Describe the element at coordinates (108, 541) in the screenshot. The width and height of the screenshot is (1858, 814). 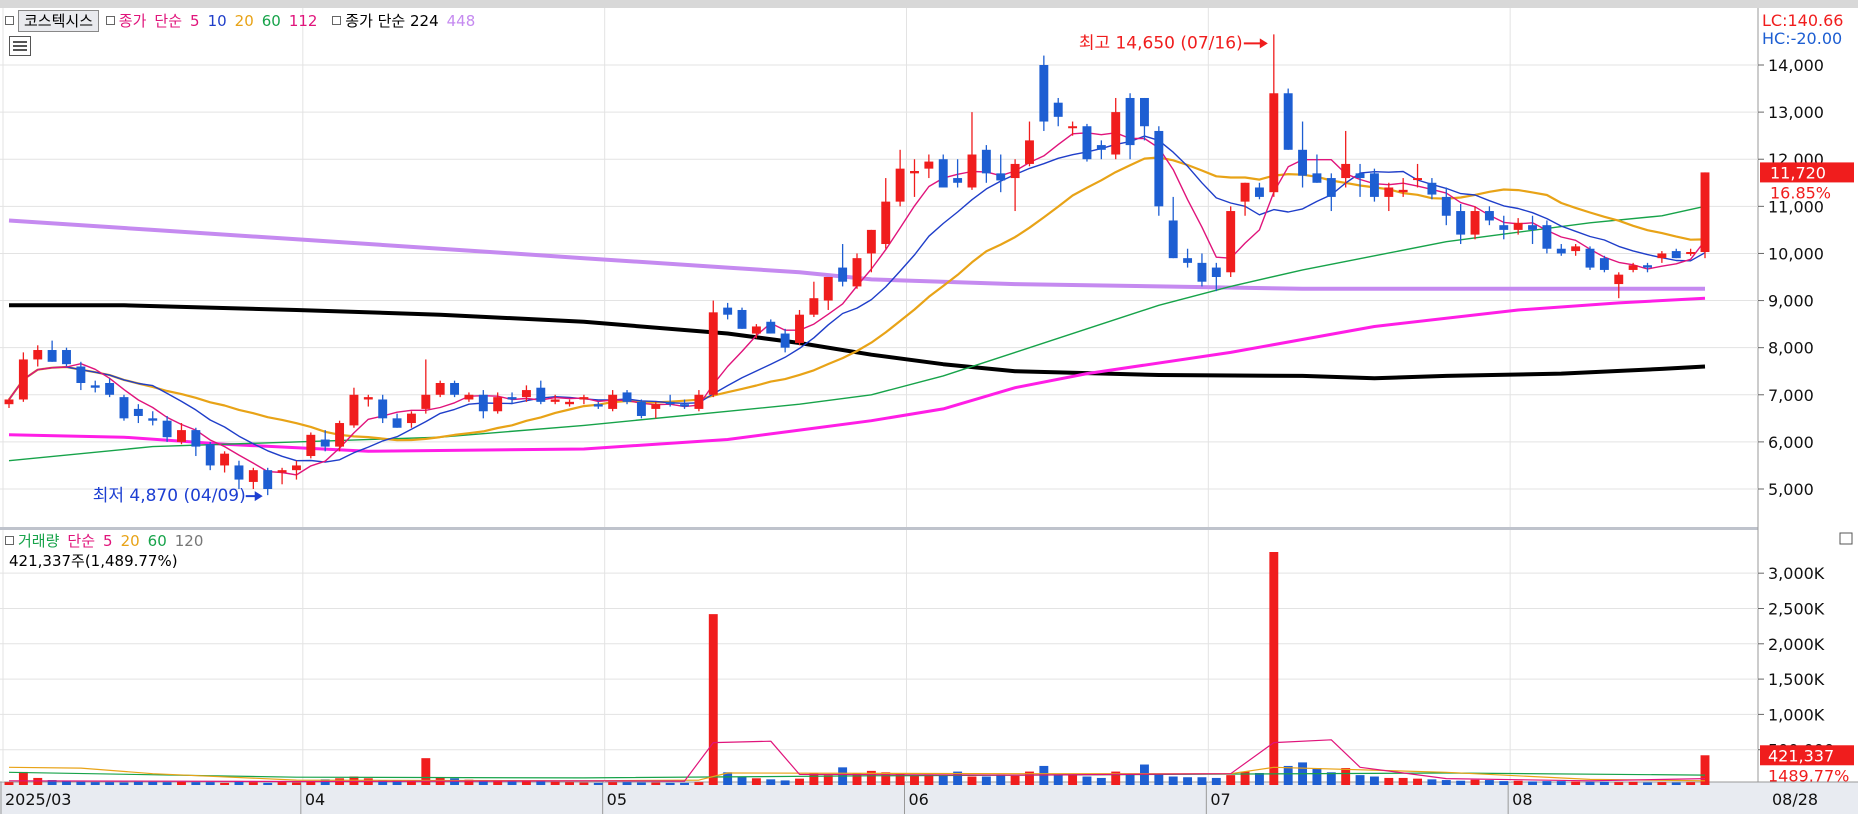
I see `volume-legend-item-2: 5` at that location.